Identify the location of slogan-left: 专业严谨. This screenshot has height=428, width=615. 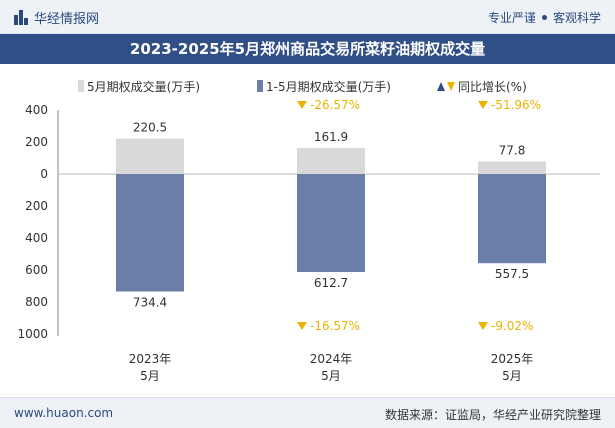
(511, 18).